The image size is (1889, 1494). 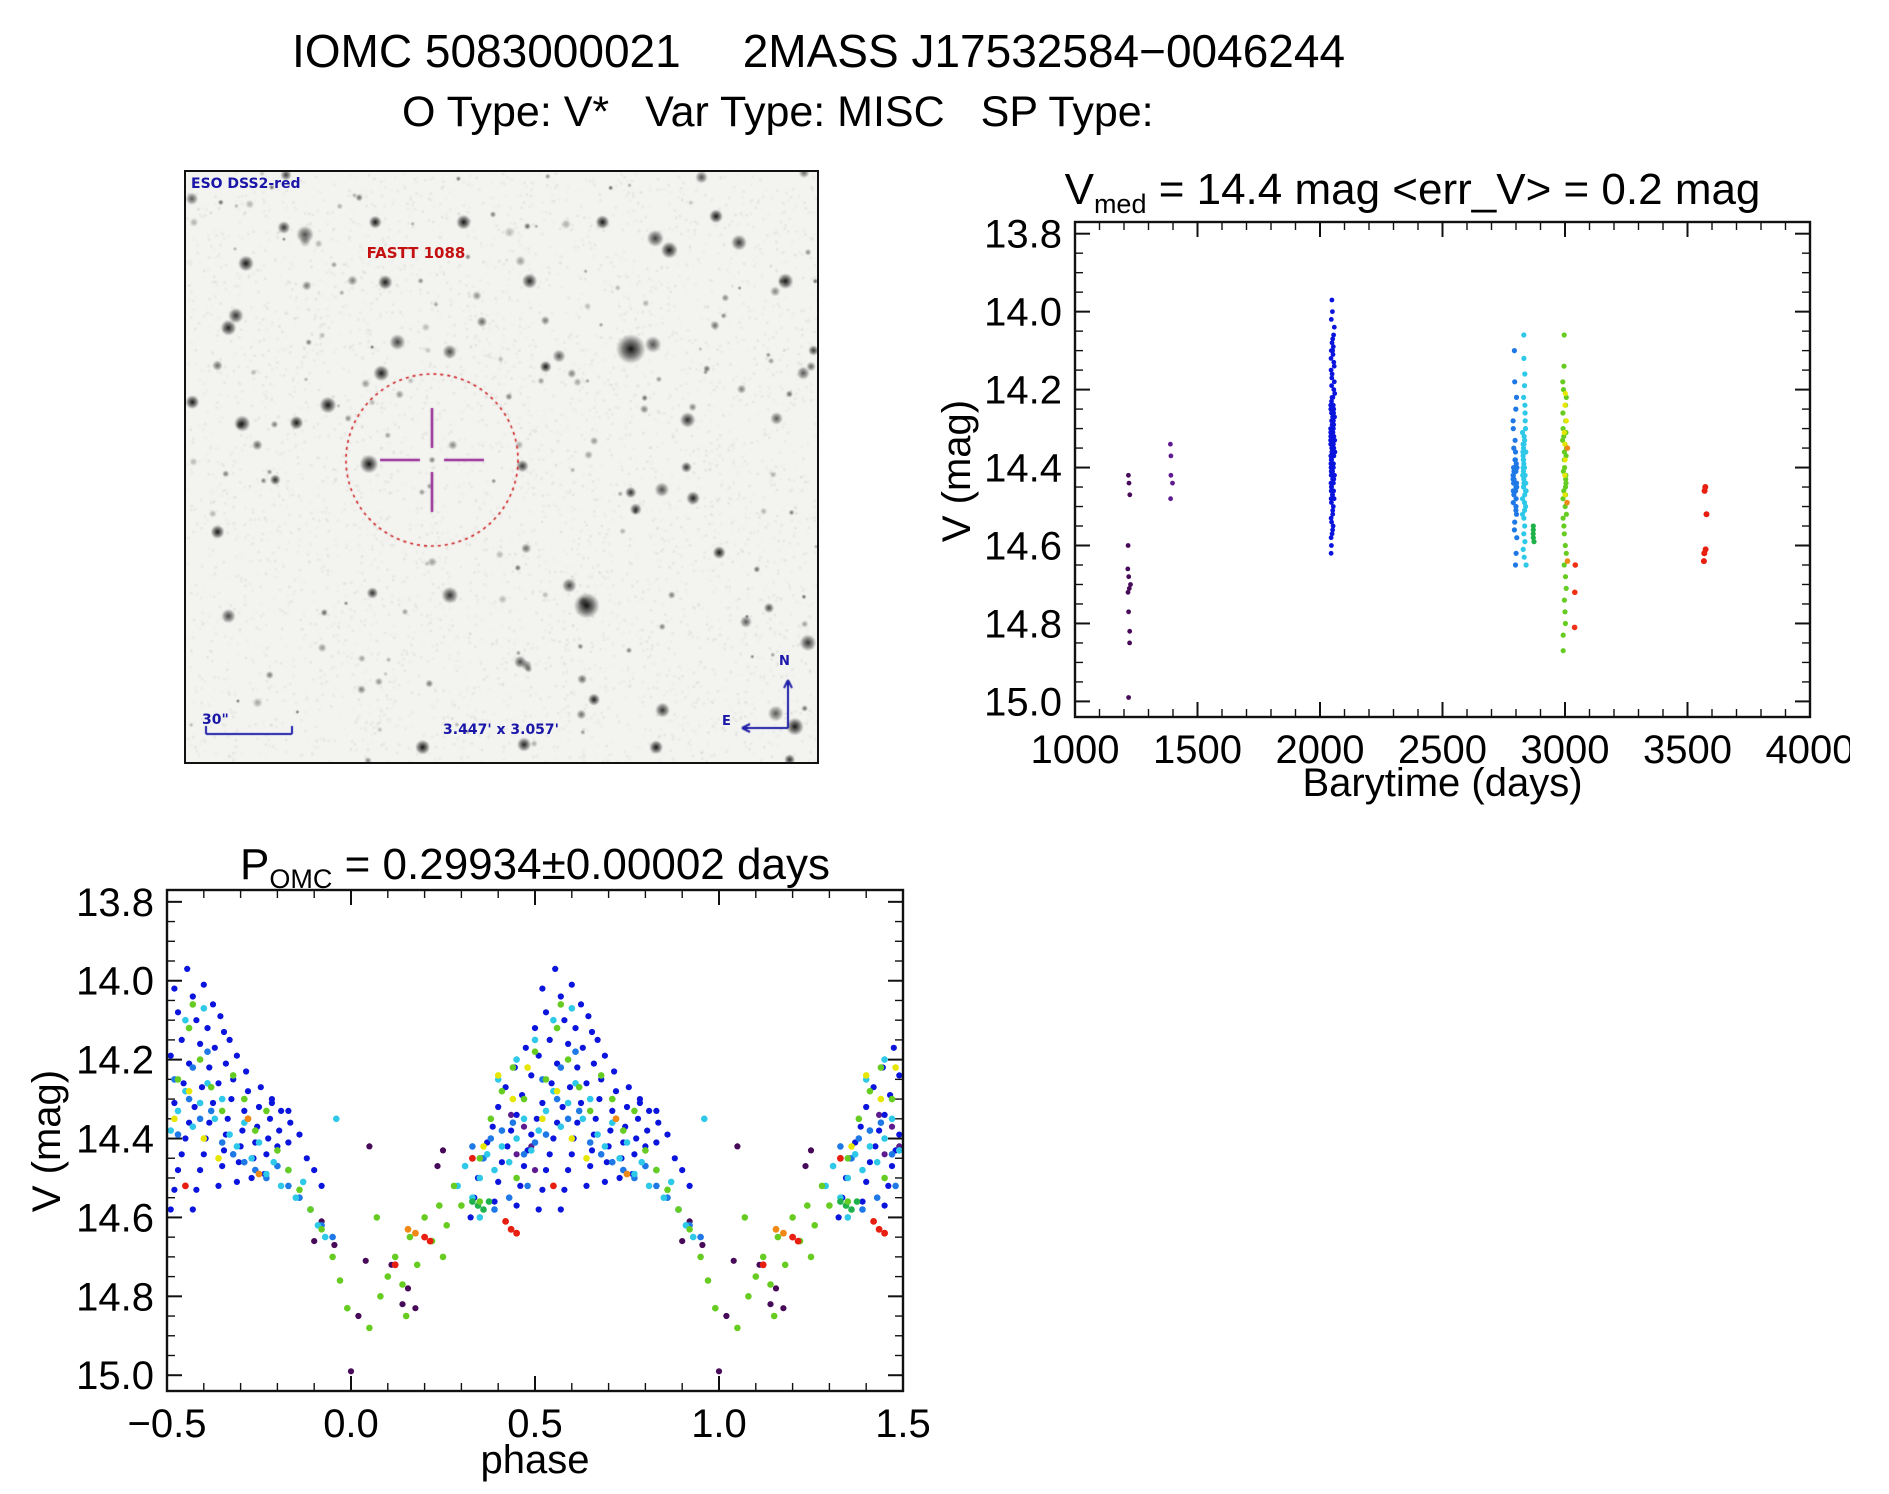 I want to click on svg-text: −0.5, so click(x=167, y=1424).